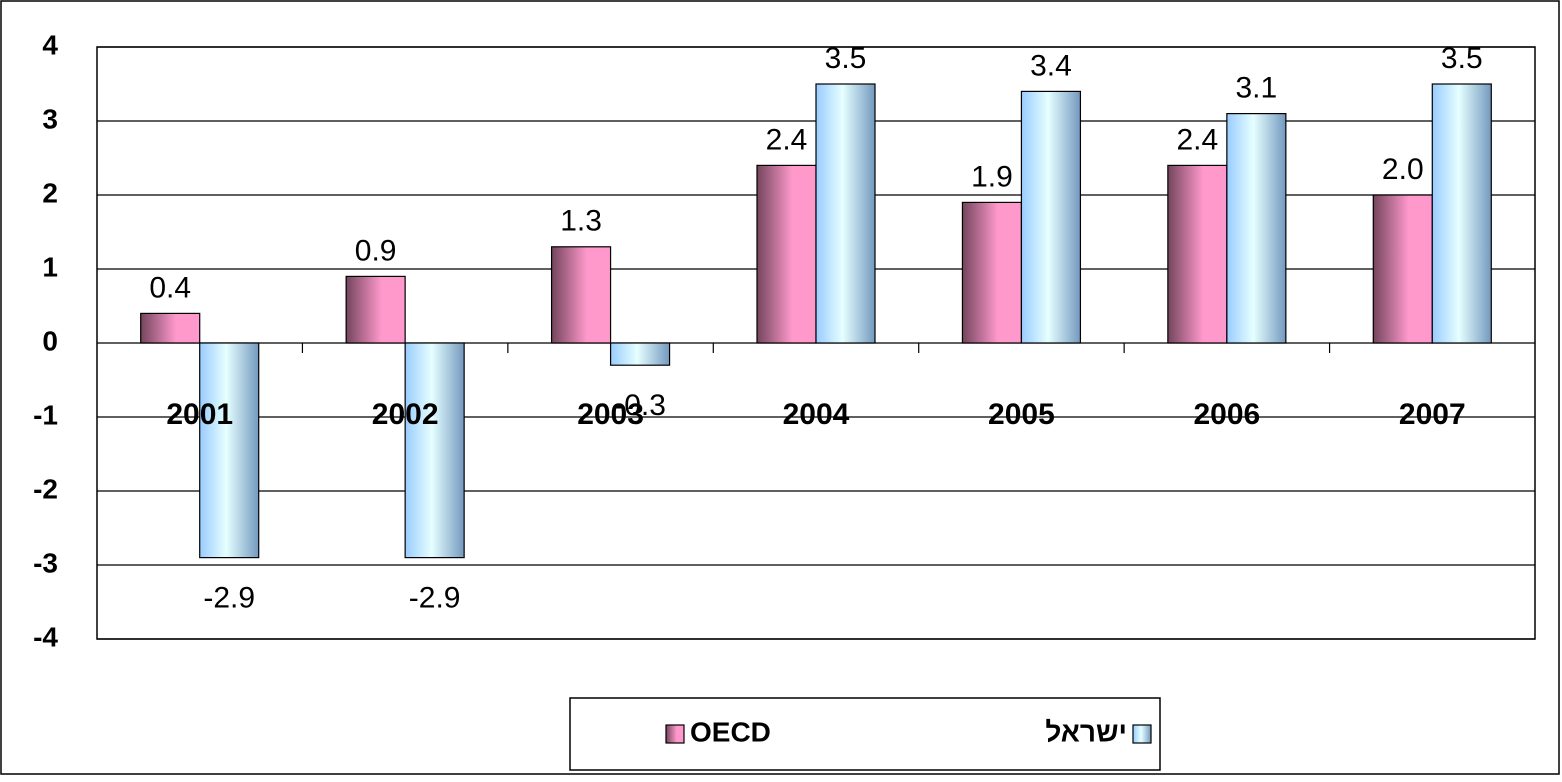 This screenshot has height=782, width=1562. What do you see at coordinates (45, 562) in the screenshot?
I see `y-tick-label: -3` at bounding box center [45, 562].